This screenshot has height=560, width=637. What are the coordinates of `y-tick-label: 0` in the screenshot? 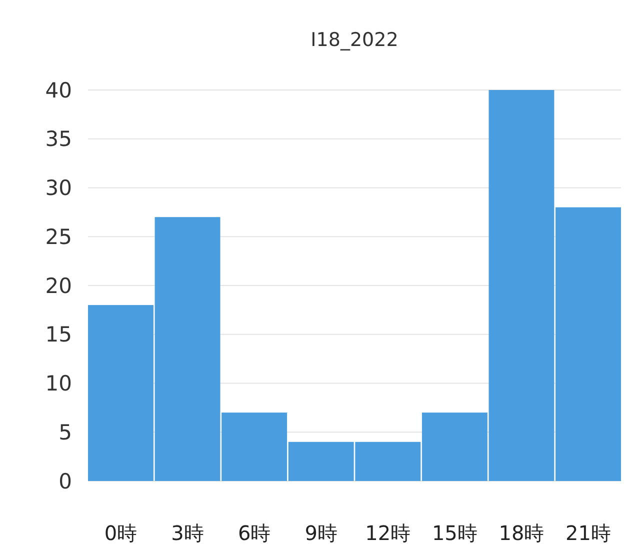 It's located at (65, 481).